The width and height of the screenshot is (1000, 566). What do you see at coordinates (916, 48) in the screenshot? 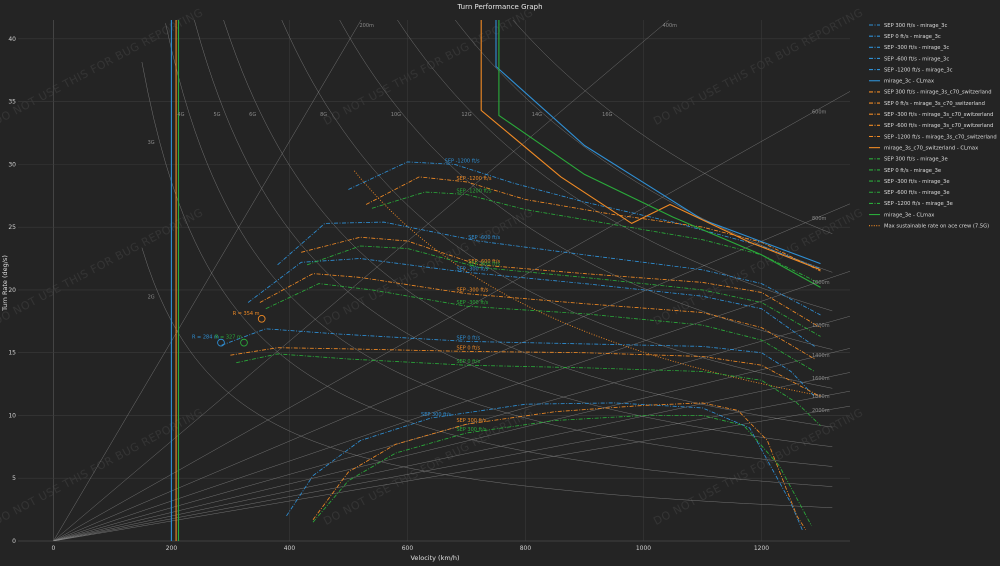
I see `legend-entry: SEP -300 ft/s - mirage_3c` at bounding box center [916, 48].